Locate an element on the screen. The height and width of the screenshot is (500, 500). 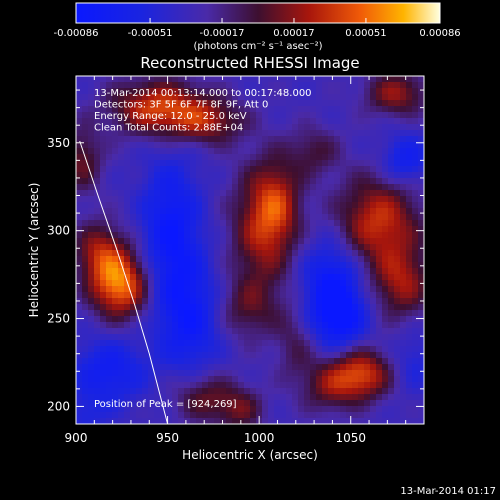
colorbar-tick-label: 0.00017 is located at coordinates (293, 33).